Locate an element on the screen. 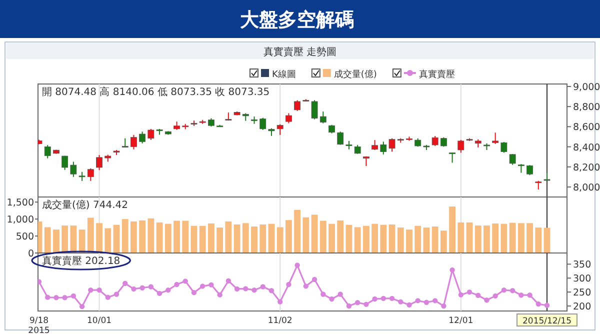  cursor-label: 2015/12/15 is located at coordinates (547, 320).